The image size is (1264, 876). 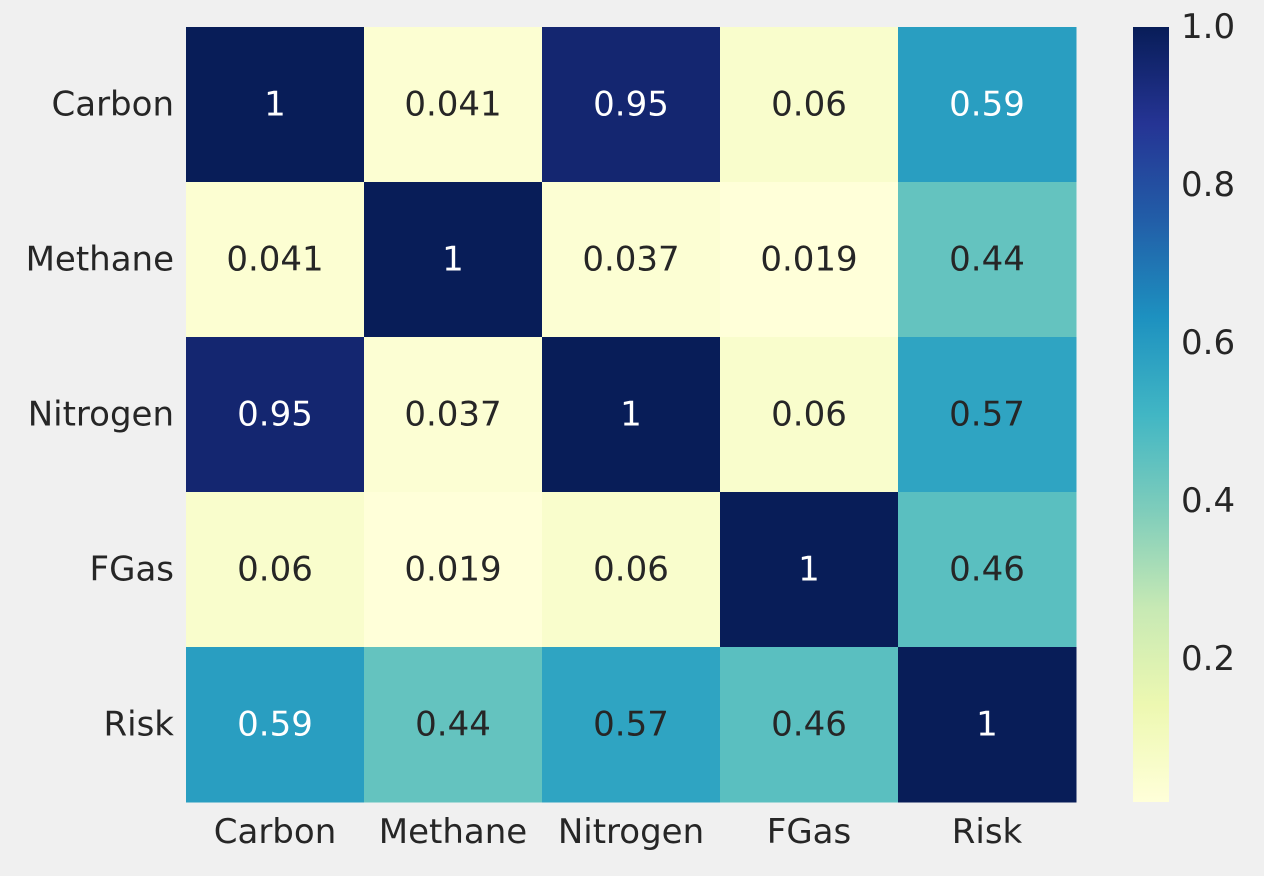 I want to click on x-tick-label: FGas, so click(x=809, y=832).